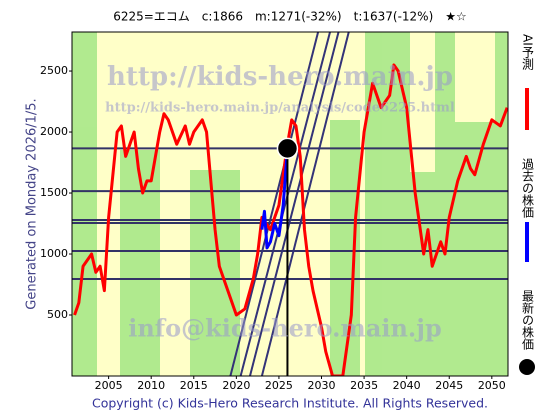 The width and height of the screenshot is (560, 420). I want to click on x-tick-label: 2035, so click(364, 385).